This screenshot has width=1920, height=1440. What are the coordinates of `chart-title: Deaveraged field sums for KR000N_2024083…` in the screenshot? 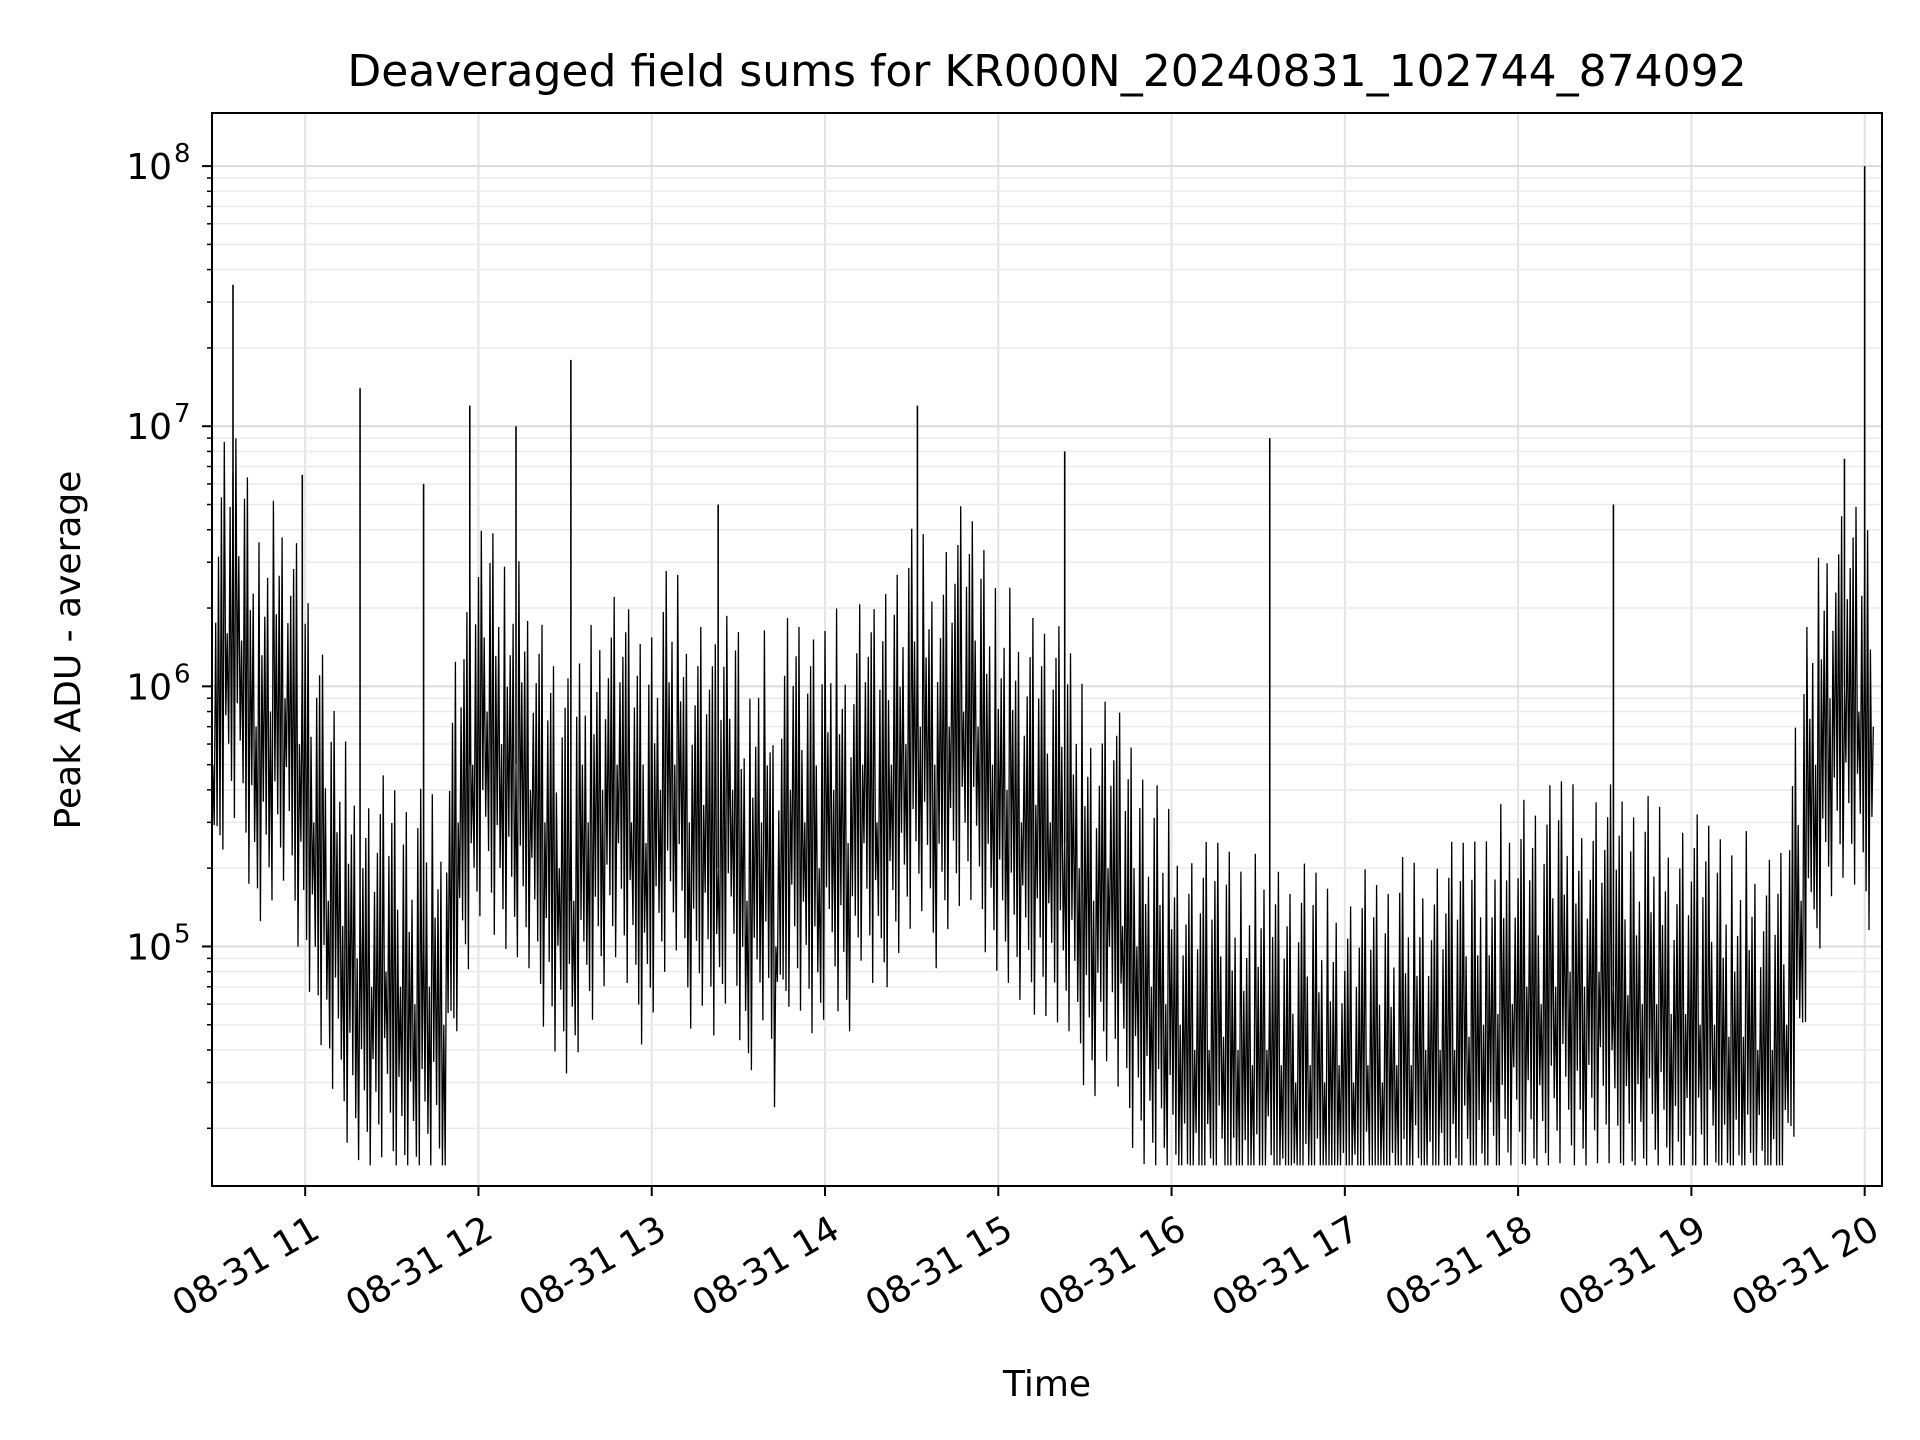 It's located at (1046, 71).